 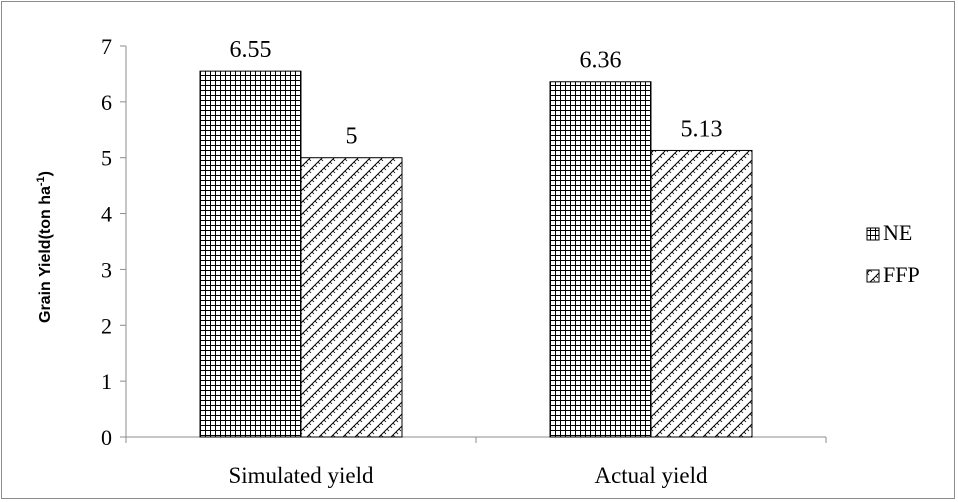 I want to click on y-tick-label: 4, so click(x=106, y=214).